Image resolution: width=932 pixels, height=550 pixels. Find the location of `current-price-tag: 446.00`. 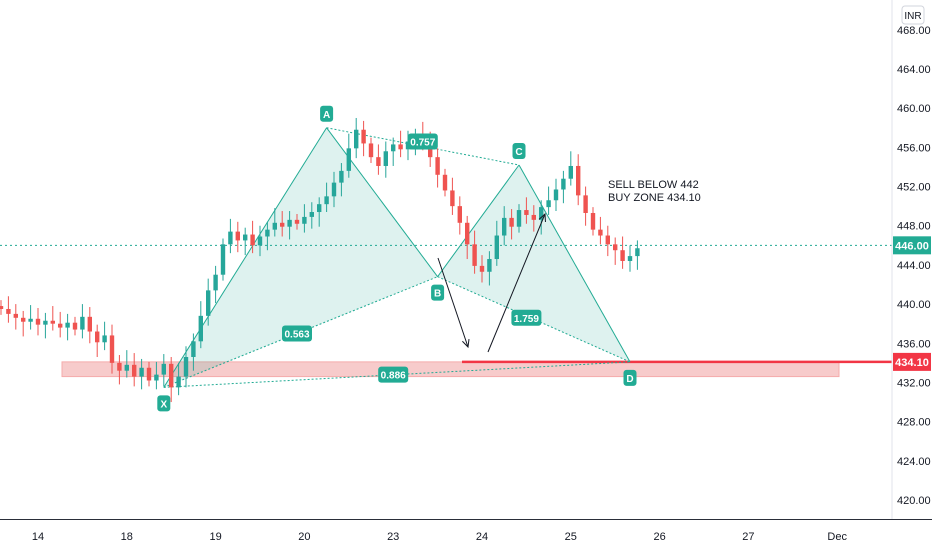

current-price-tag: 446.00 is located at coordinates (912, 245).